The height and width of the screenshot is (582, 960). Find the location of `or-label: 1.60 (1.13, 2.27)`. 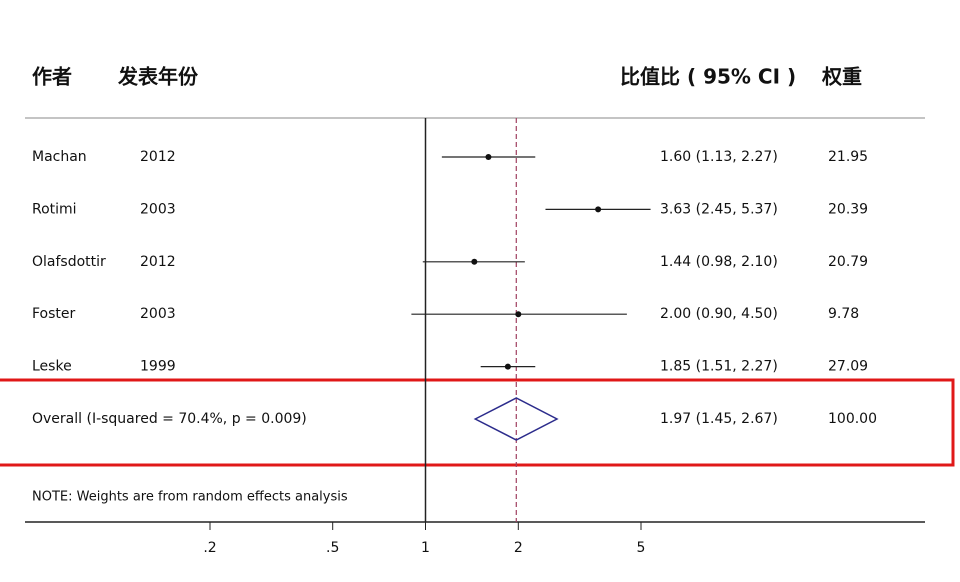

or-label: 1.60 (1.13, 2.27) is located at coordinates (719, 157).